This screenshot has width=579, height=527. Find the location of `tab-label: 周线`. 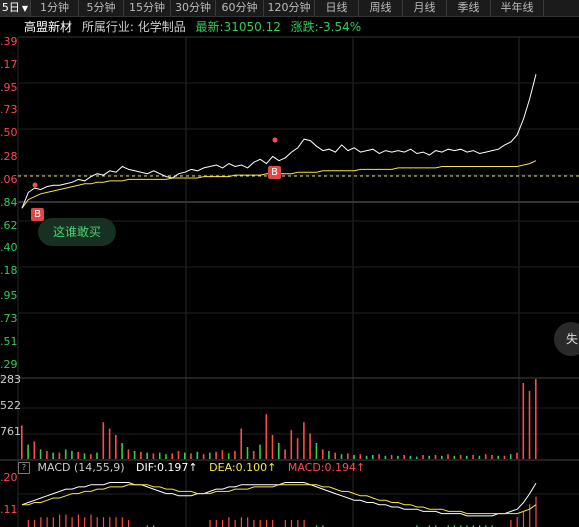

tab-label: 周线 is located at coordinates (380, 7).